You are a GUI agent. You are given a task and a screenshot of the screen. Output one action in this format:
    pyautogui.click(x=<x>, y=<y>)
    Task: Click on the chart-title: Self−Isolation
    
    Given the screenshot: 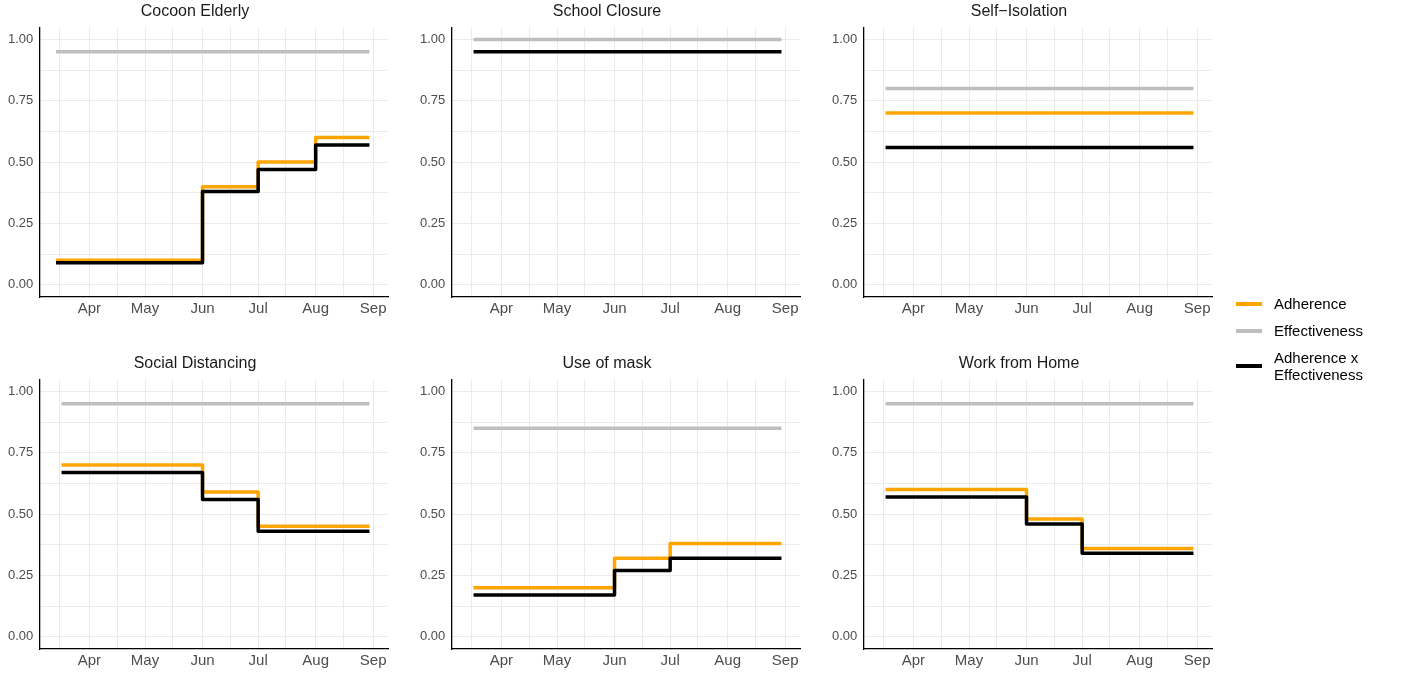 What is the action you would take?
    pyautogui.click(x=1019, y=11)
    